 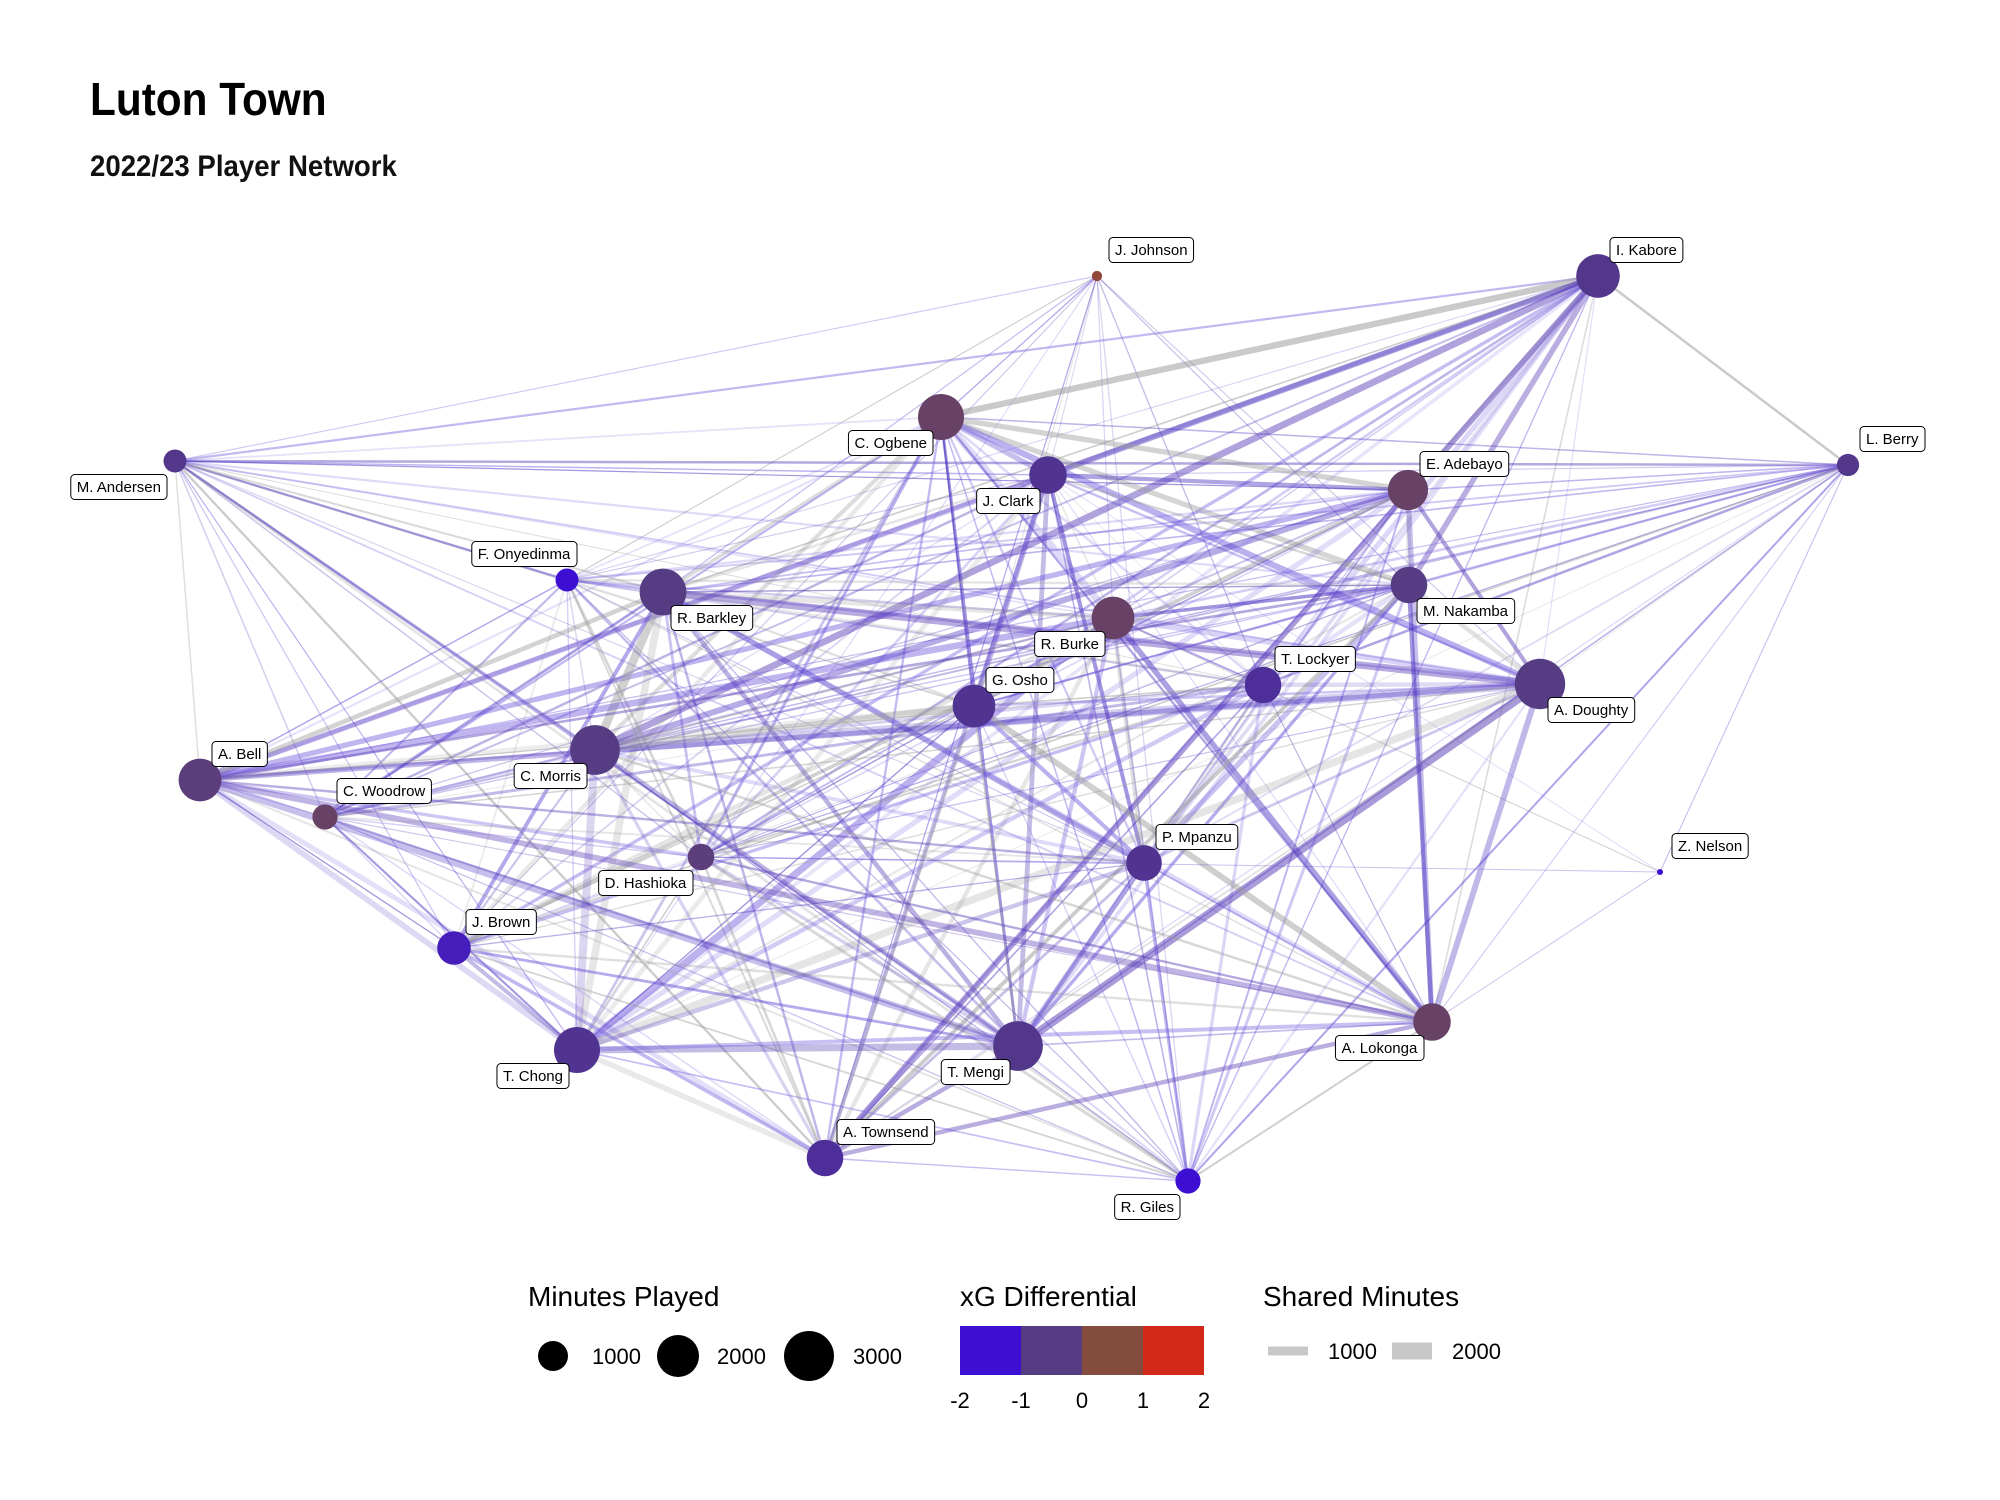 What do you see at coordinates (975, 1072) in the screenshot?
I see `player-label-t-mengi: T. Mengi` at bounding box center [975, 1072].